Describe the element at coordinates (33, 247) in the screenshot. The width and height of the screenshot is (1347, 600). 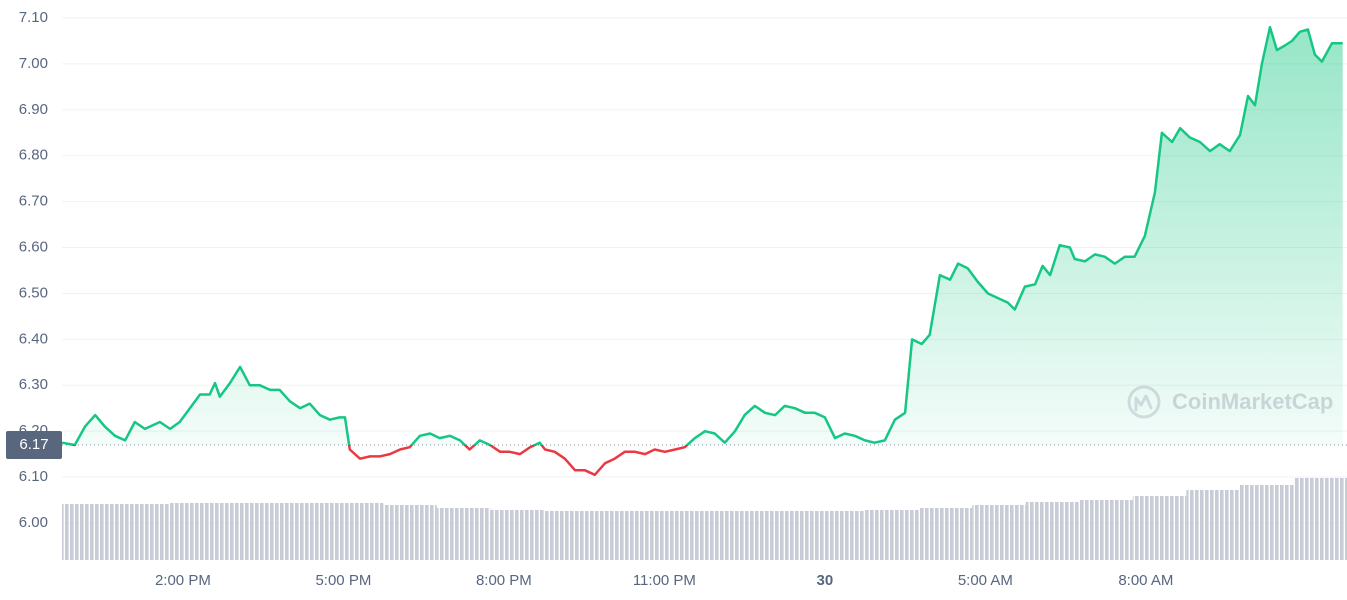
I see `y-tick-label: 6.60` at that location.